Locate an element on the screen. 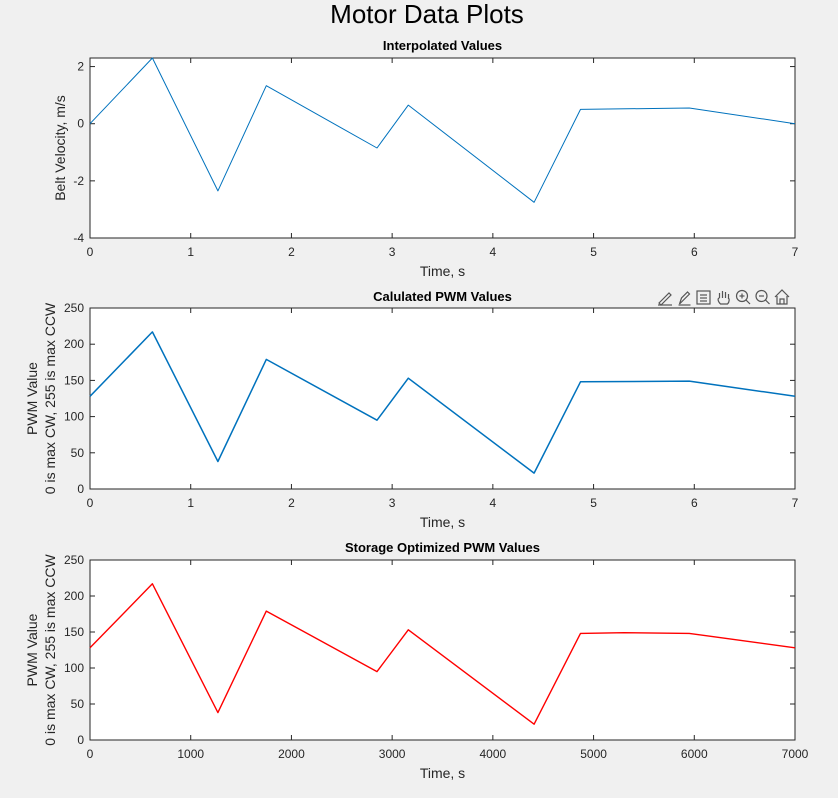  legend-icon is located at coordinates (703, 297).